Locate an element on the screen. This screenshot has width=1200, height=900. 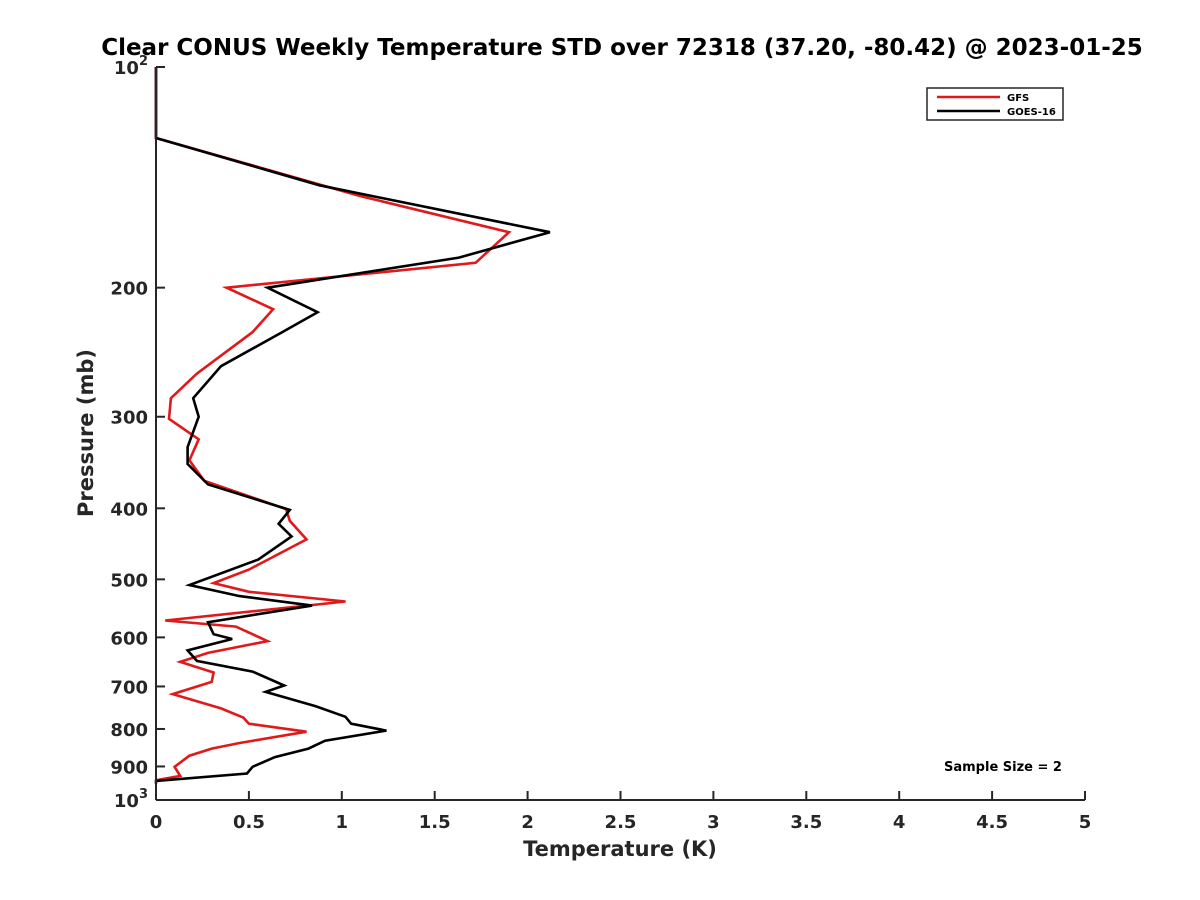
sample-size-annotation: Sample Size = 2 is located at coordinates (1003, 767).